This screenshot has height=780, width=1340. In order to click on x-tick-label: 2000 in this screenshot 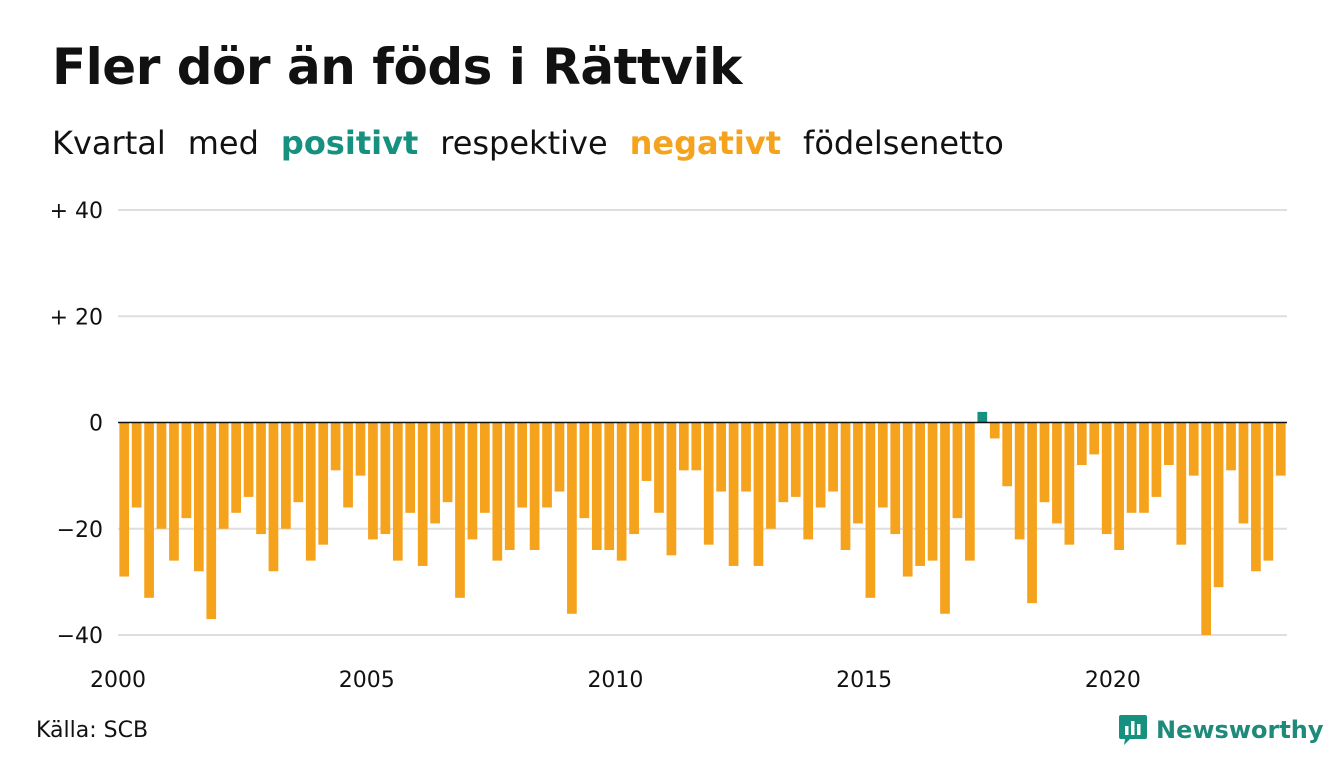, I will do `click(118, 680)`.